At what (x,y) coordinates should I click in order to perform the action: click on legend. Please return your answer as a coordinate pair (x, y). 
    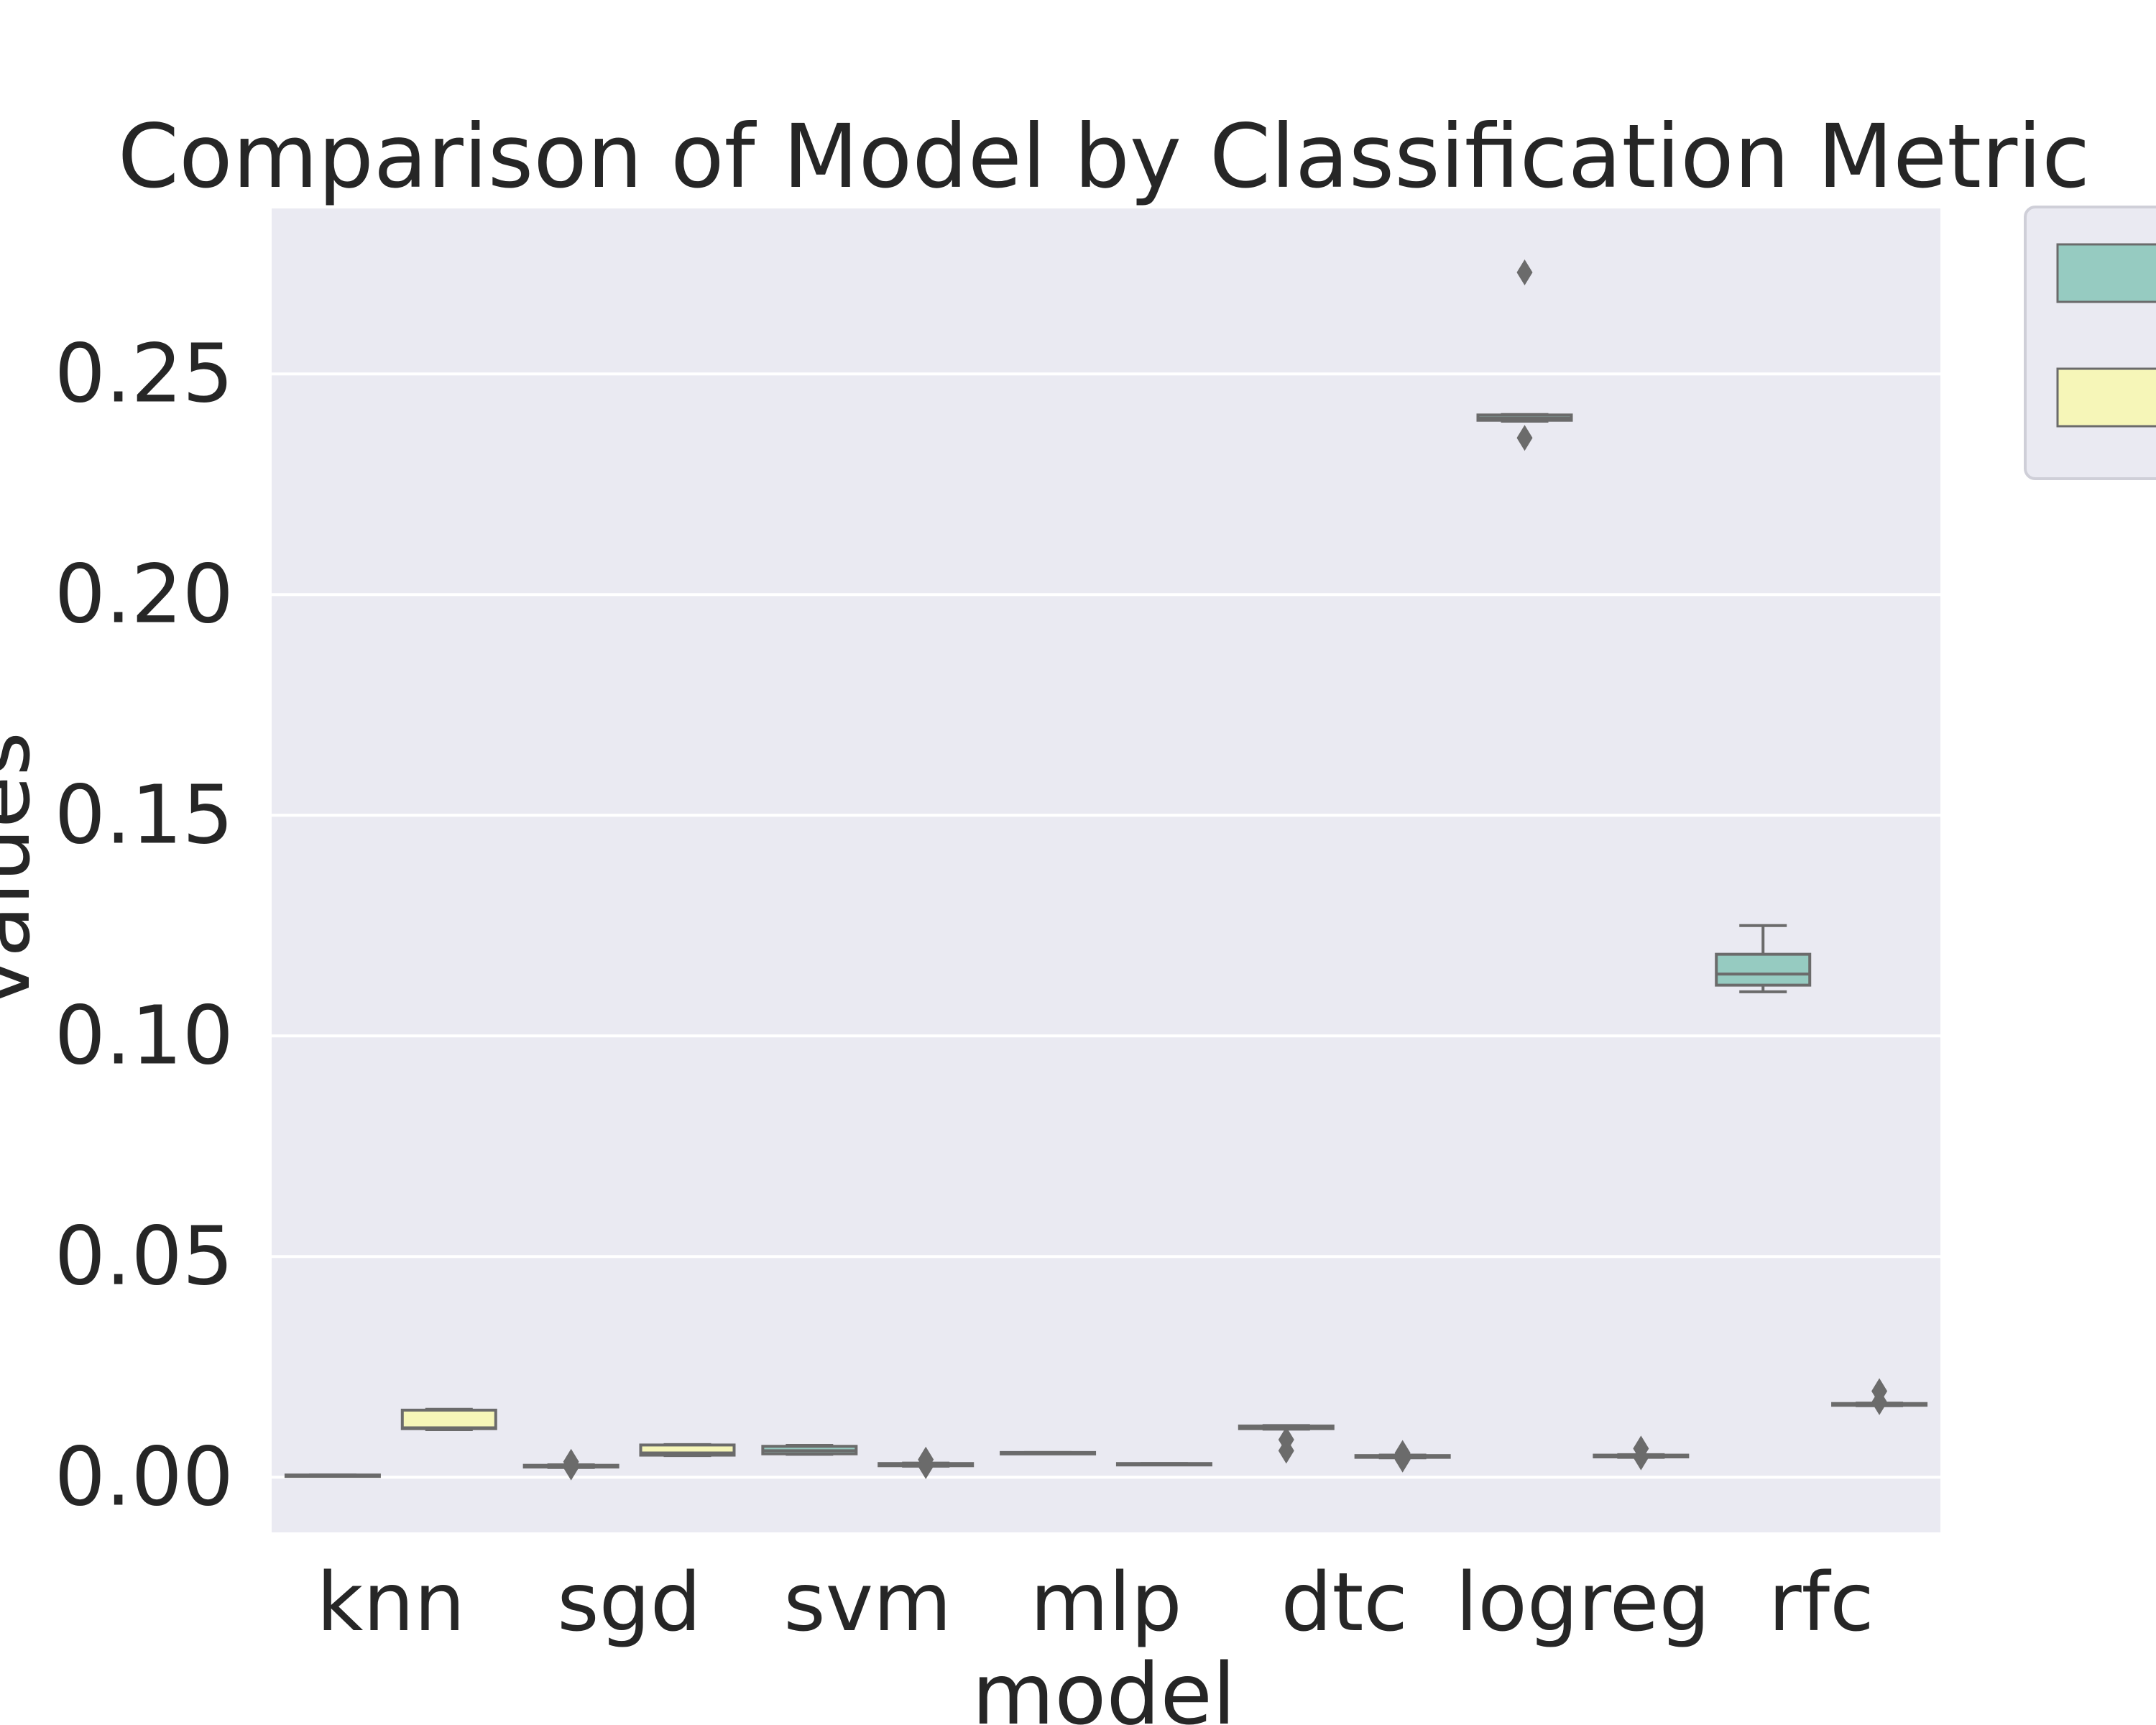
    Looking at the image, I should click on (2090, 343).